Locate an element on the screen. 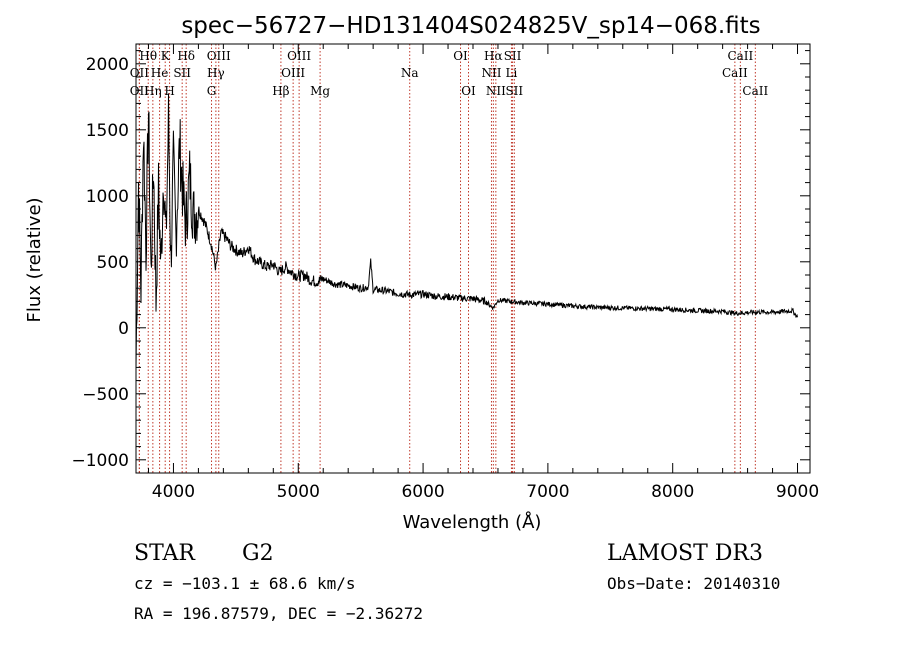 The width and height of the screenshot is (900, 649). line-label: Mg is located at coordinates (320, 91).